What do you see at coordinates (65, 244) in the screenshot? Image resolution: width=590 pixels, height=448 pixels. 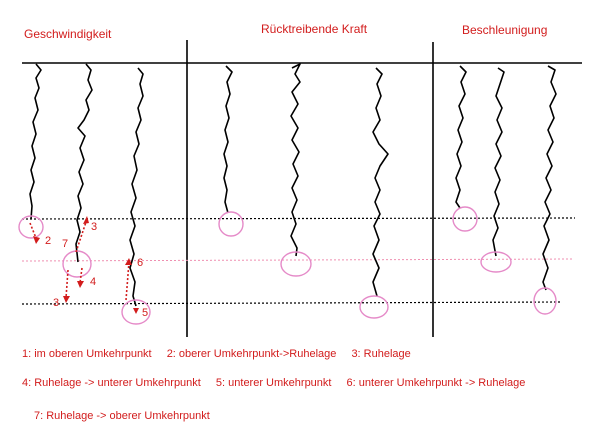 I see `marker-7: 7` at bounding box center [65, 244].